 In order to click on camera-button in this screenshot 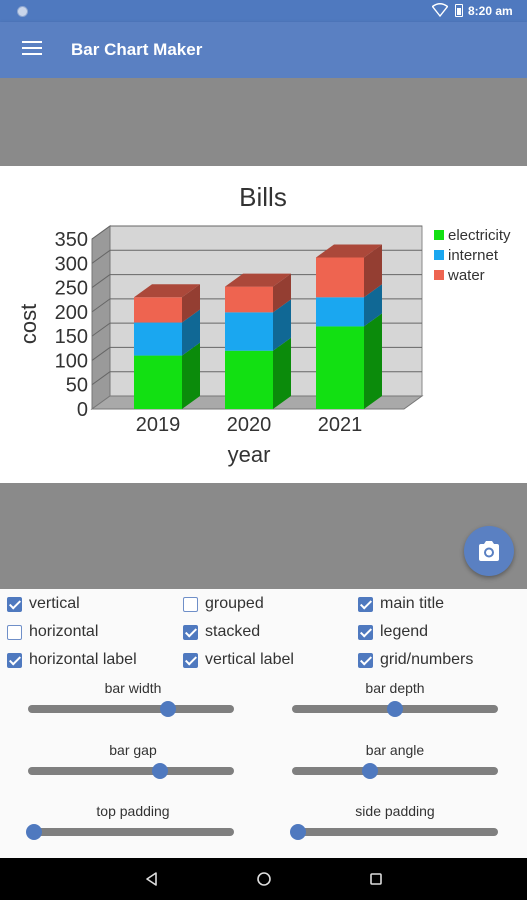, I will do `click(489, 551)`.